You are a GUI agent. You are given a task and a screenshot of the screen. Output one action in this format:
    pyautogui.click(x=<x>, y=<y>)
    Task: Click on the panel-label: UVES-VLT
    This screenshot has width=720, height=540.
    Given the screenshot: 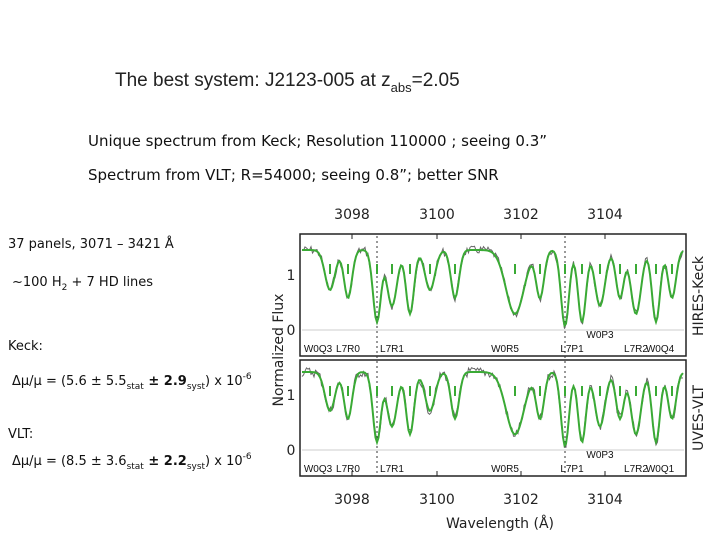 What is the action you would take?
    pyautogui.click(x=699, y=418)
    